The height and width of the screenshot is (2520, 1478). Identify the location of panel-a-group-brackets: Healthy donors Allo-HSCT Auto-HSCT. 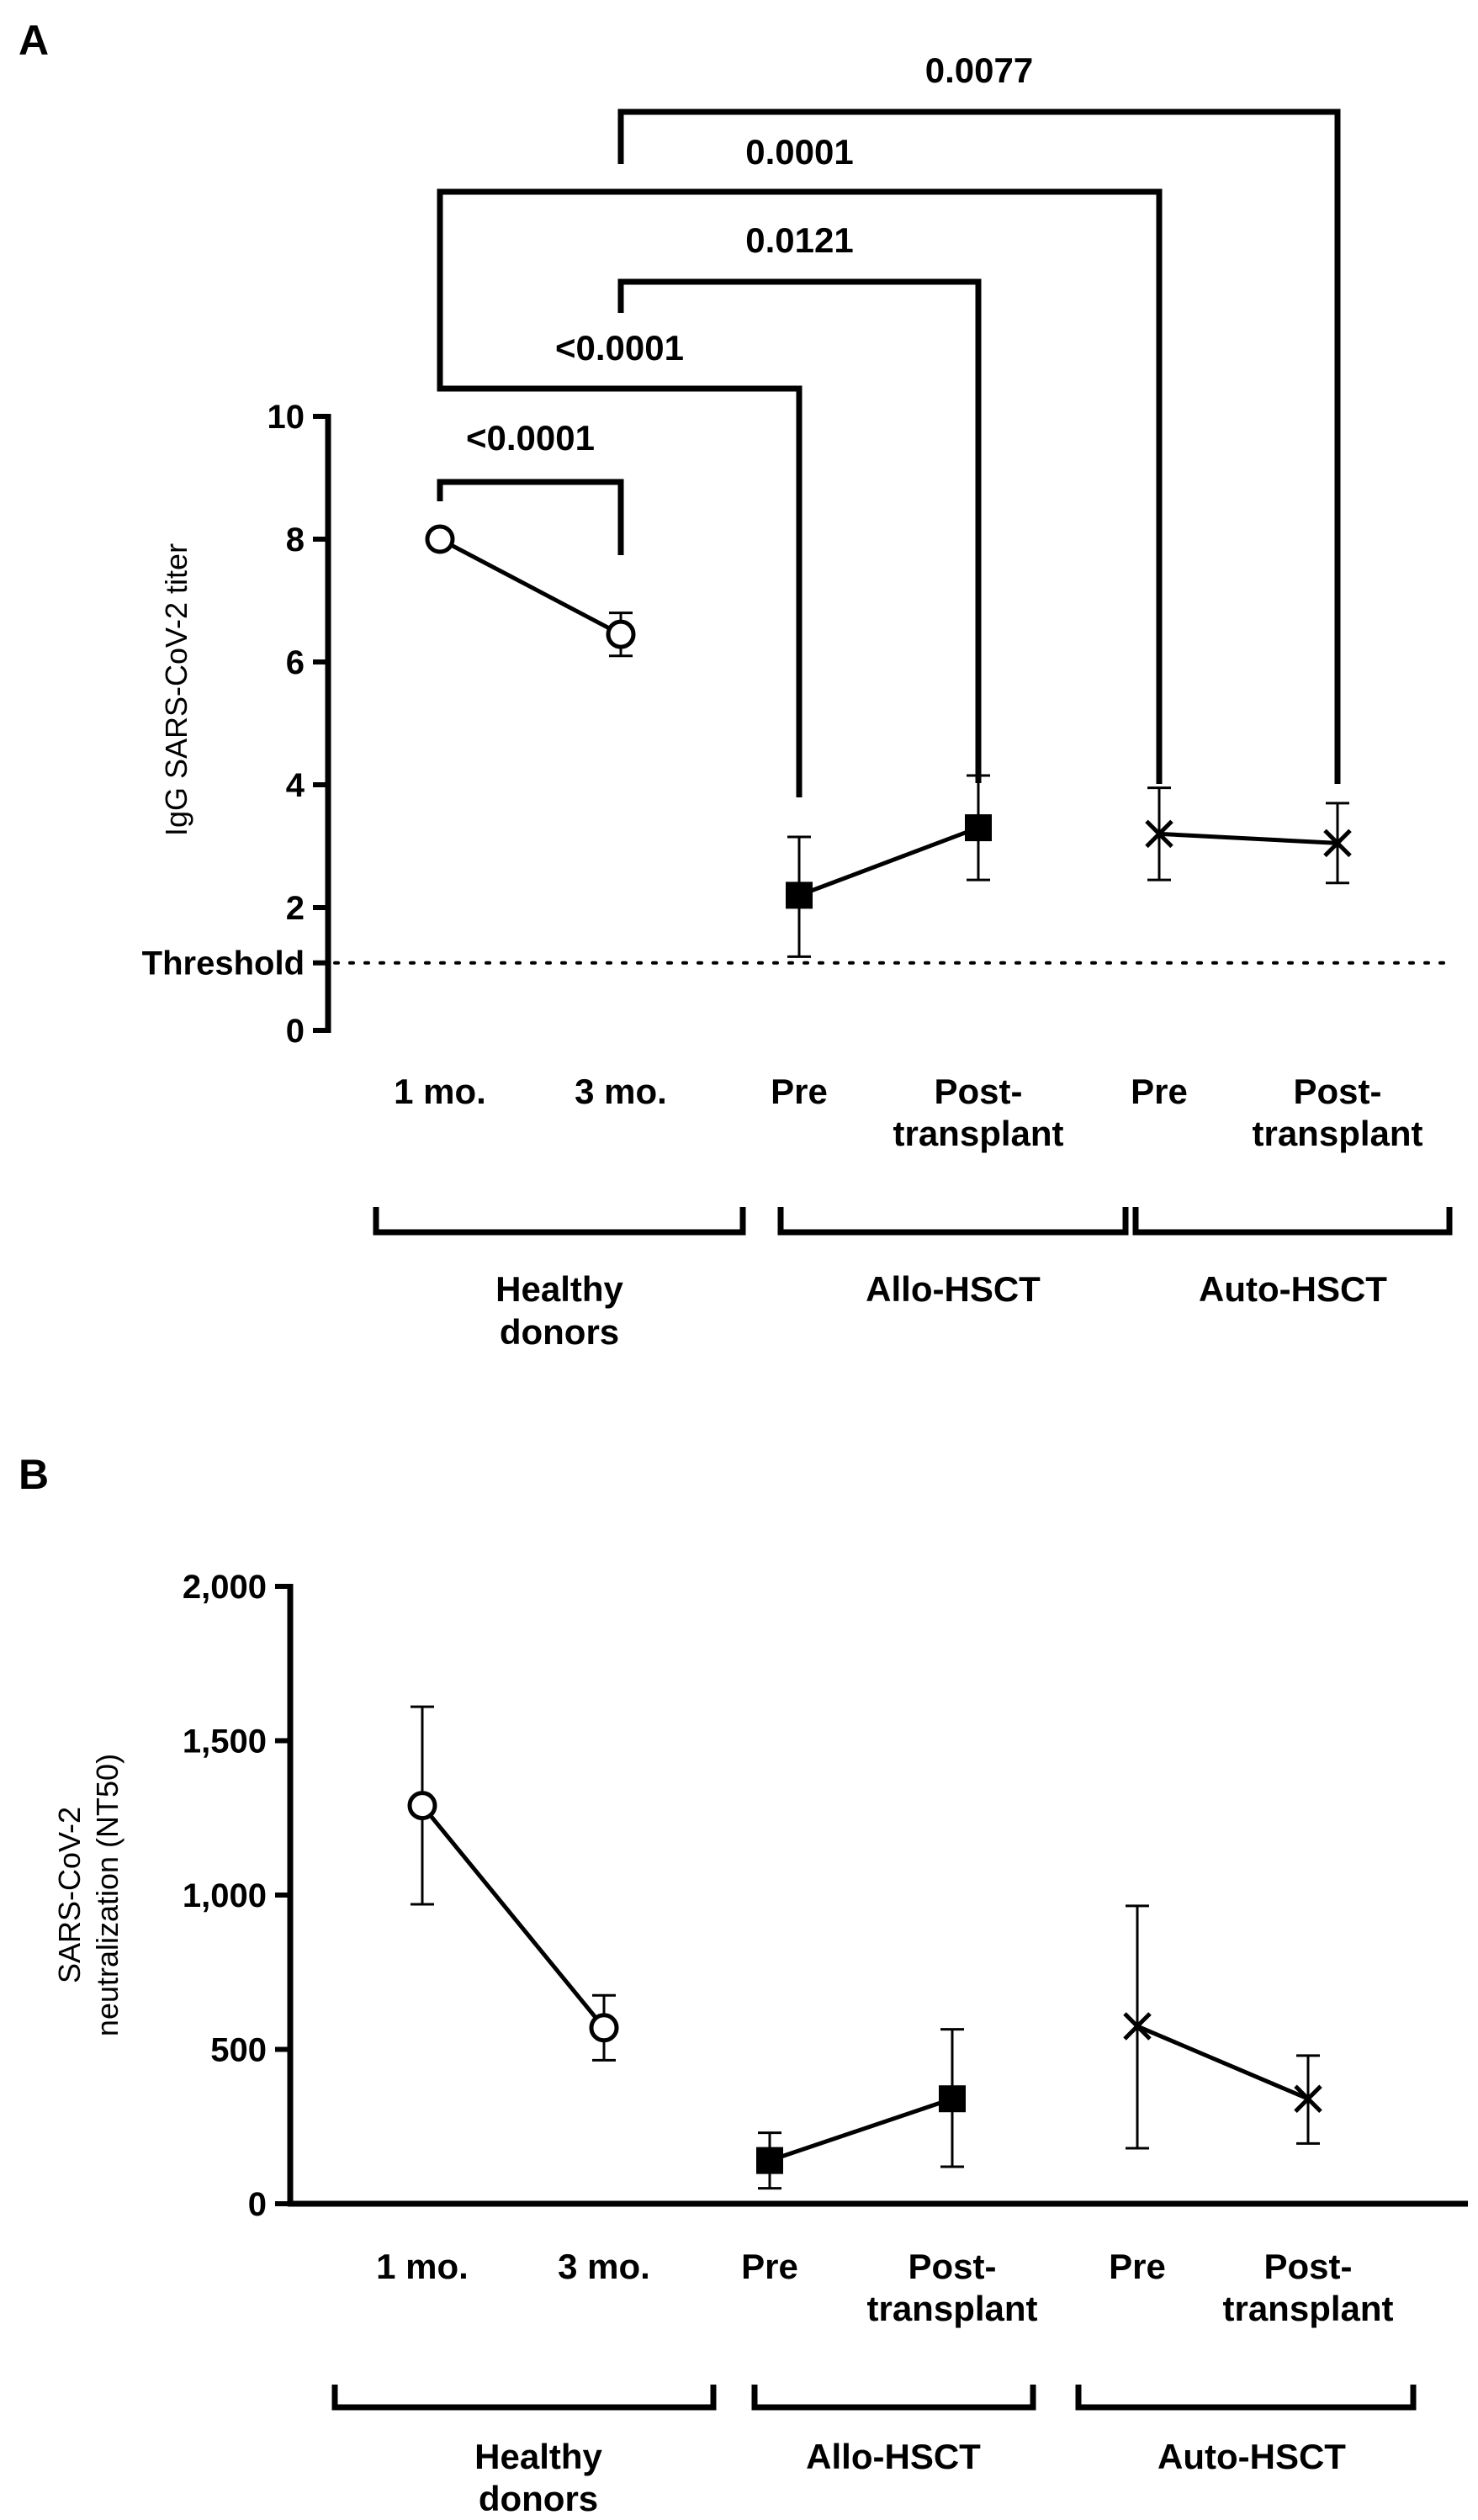
(913, 1279).